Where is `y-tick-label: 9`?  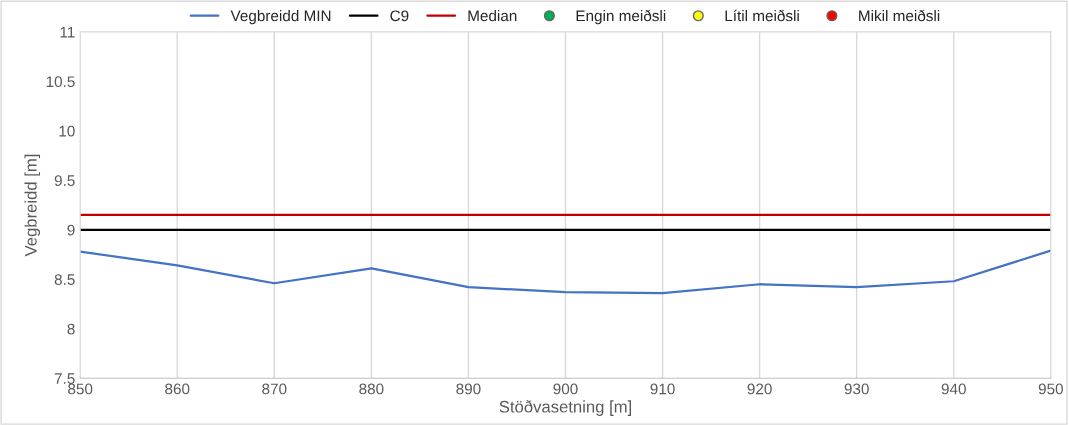 y-tick-label: 9 is located at coordinates (71, 230).